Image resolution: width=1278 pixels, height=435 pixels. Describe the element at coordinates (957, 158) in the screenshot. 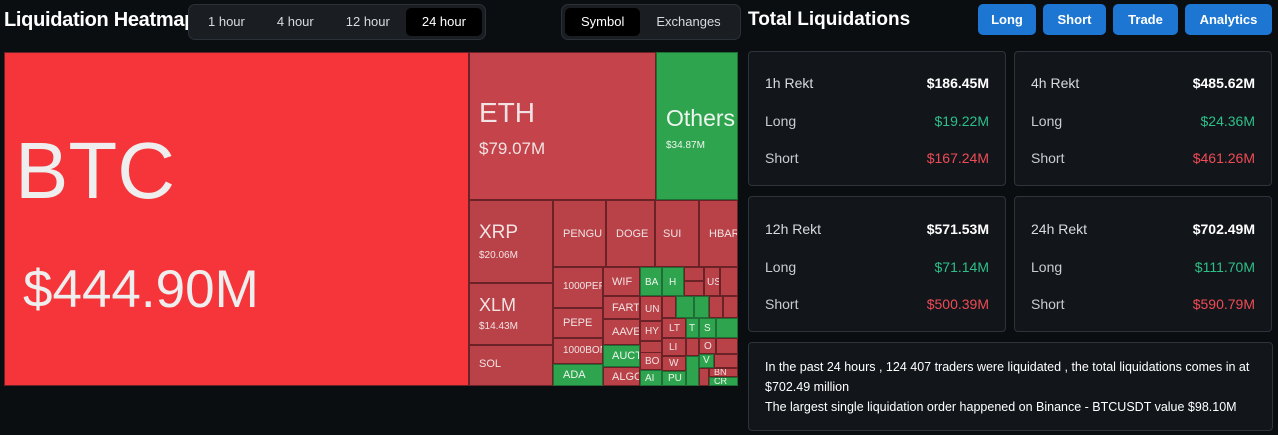

I see `card-short-value: $167.24M` at that location.